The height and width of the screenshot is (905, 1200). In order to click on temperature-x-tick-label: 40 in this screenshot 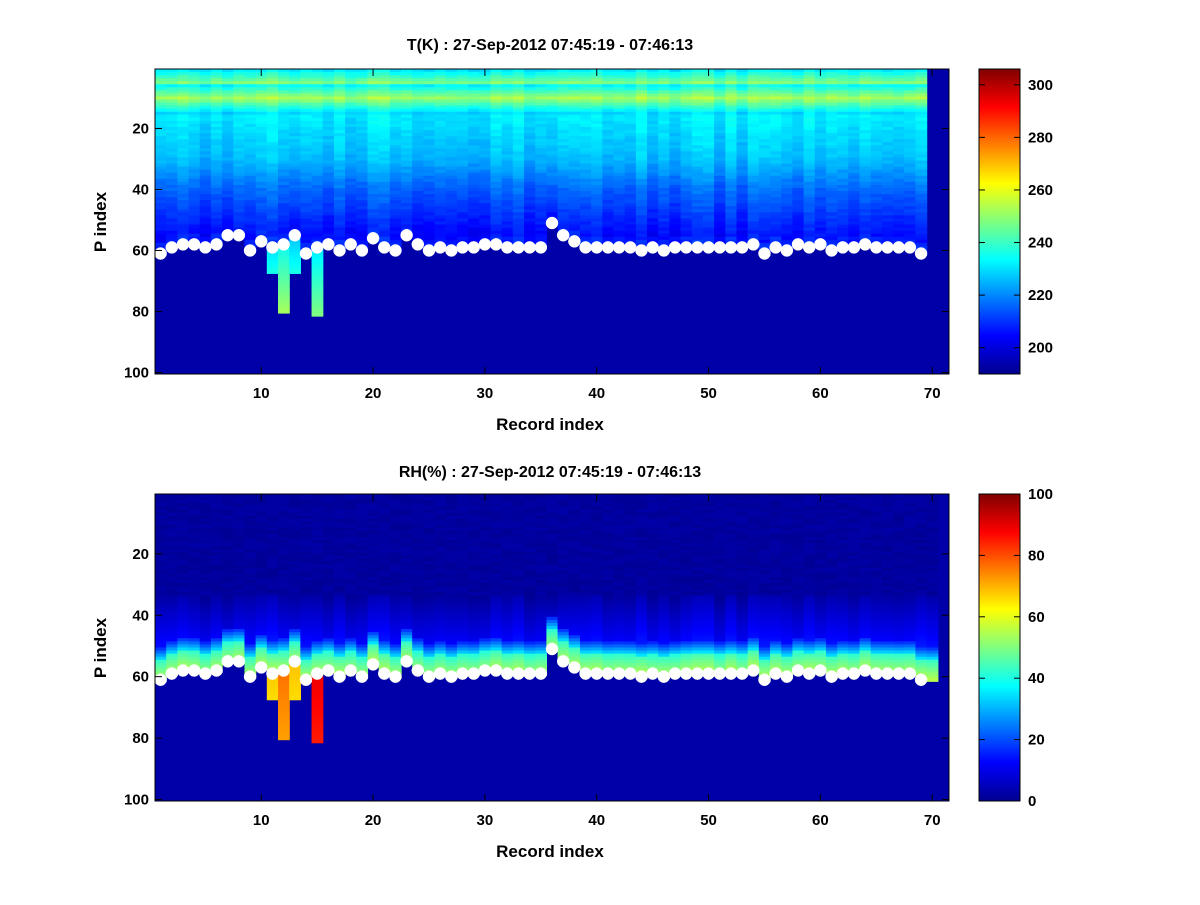, I will do `click(596, 393)`.